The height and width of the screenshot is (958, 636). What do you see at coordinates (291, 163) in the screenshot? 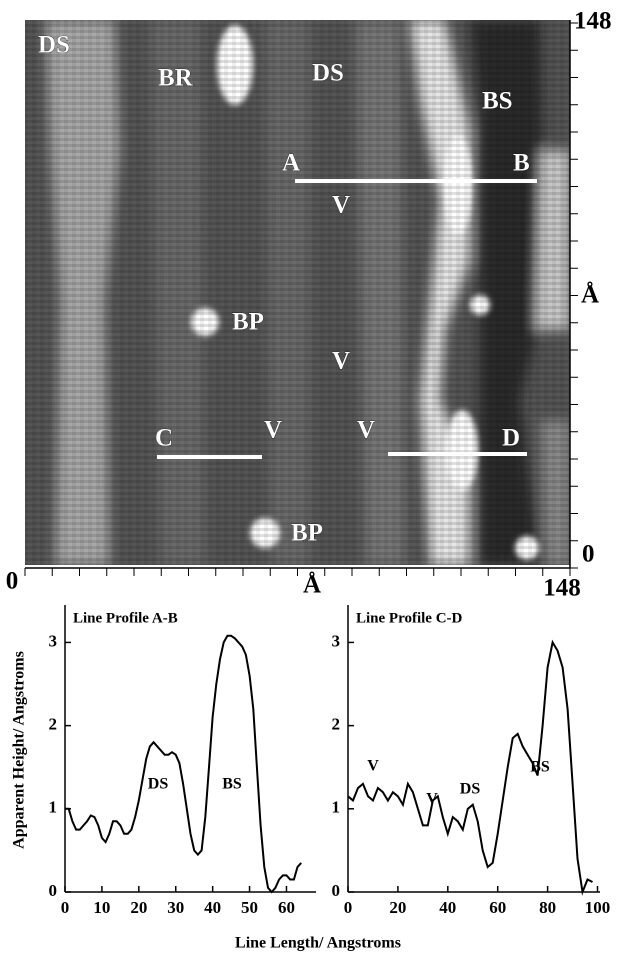
I see `image-label: A` at bounding box center [291, 163].